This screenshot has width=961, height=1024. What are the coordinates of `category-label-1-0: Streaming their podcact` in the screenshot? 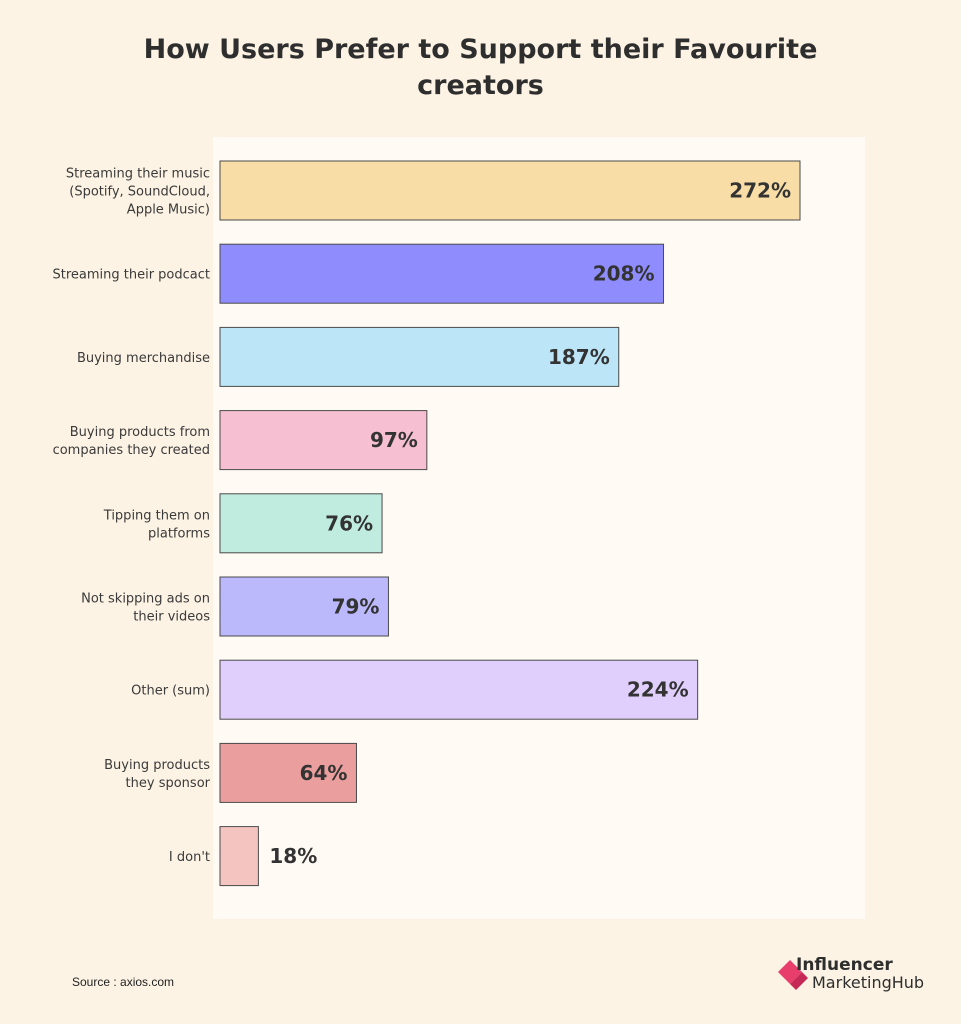 It's located at (131, 275).